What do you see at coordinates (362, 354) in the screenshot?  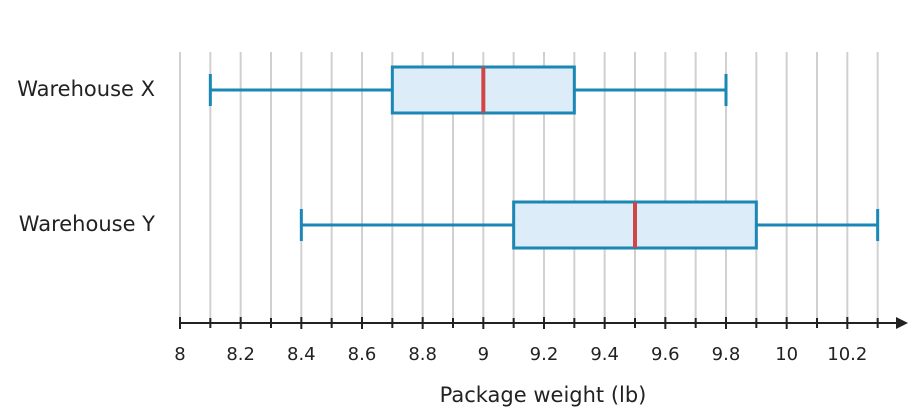 I see `x-tick-label: 8.6` at bounding box center [362, 354].